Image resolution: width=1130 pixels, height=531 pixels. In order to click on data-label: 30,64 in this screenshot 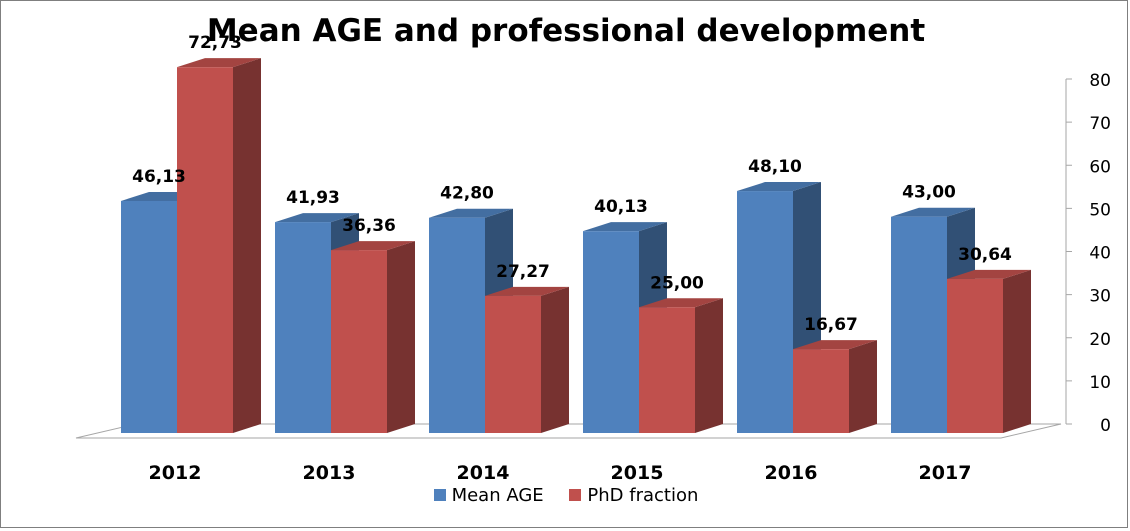, I will do `click(985, 255)`.